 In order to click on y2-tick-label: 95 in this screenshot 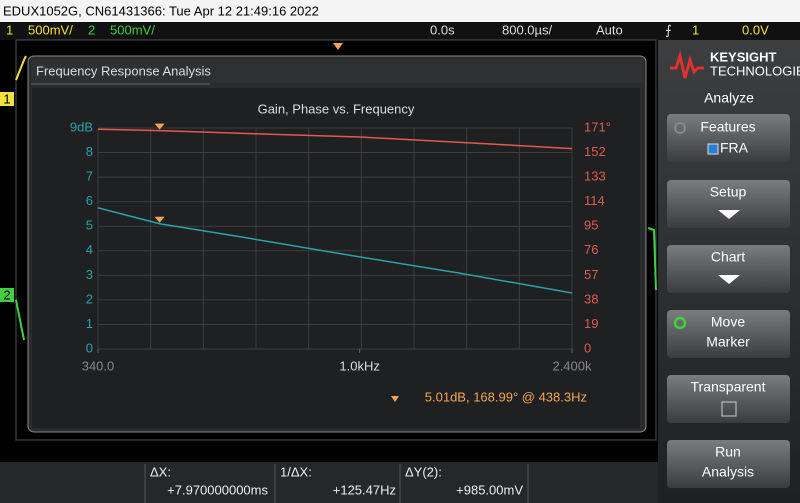, I will do `click(591, 225)`.